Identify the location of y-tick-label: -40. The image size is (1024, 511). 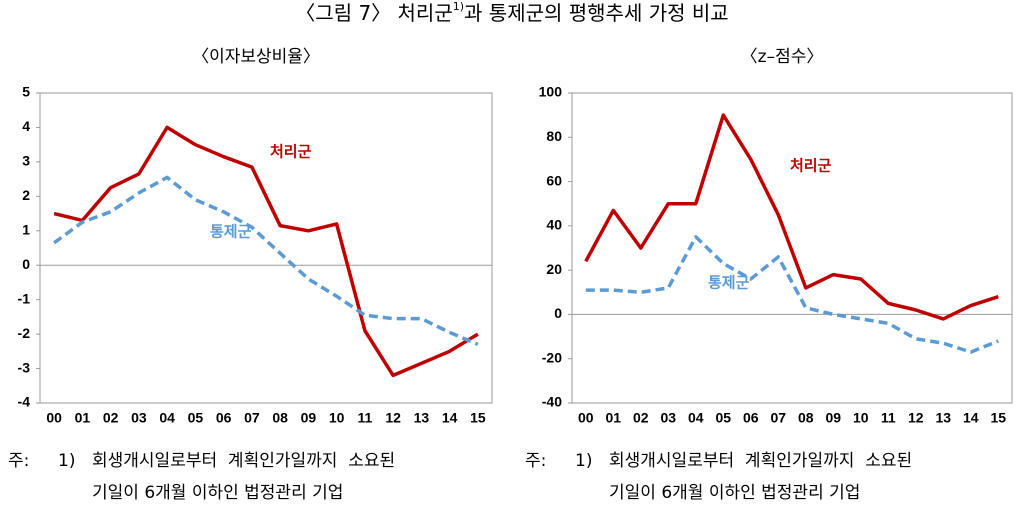
(552, 402).